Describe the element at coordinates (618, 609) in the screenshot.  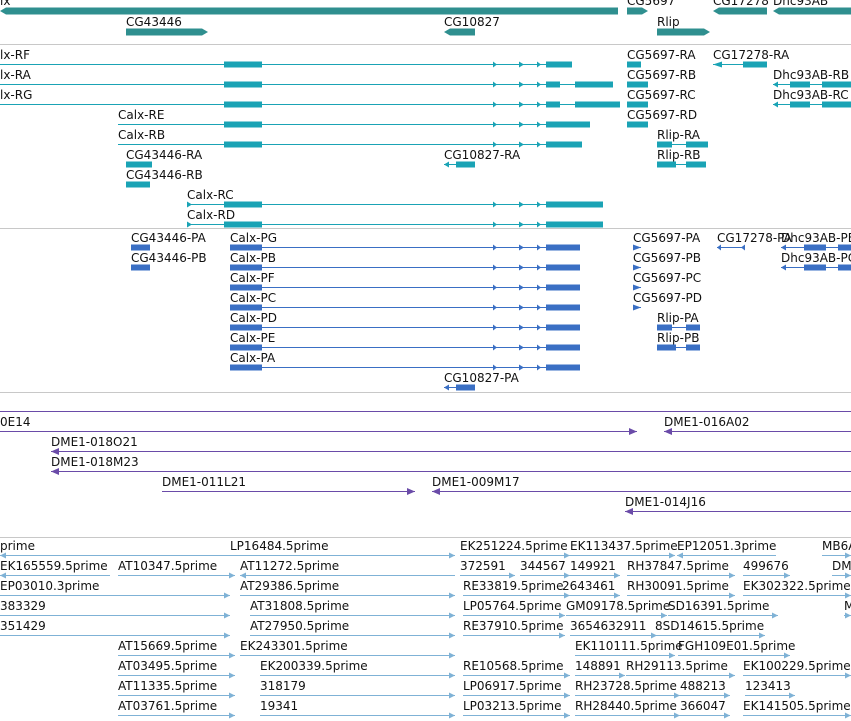
I see `feature-ests: GM09178.5prime` at that location.